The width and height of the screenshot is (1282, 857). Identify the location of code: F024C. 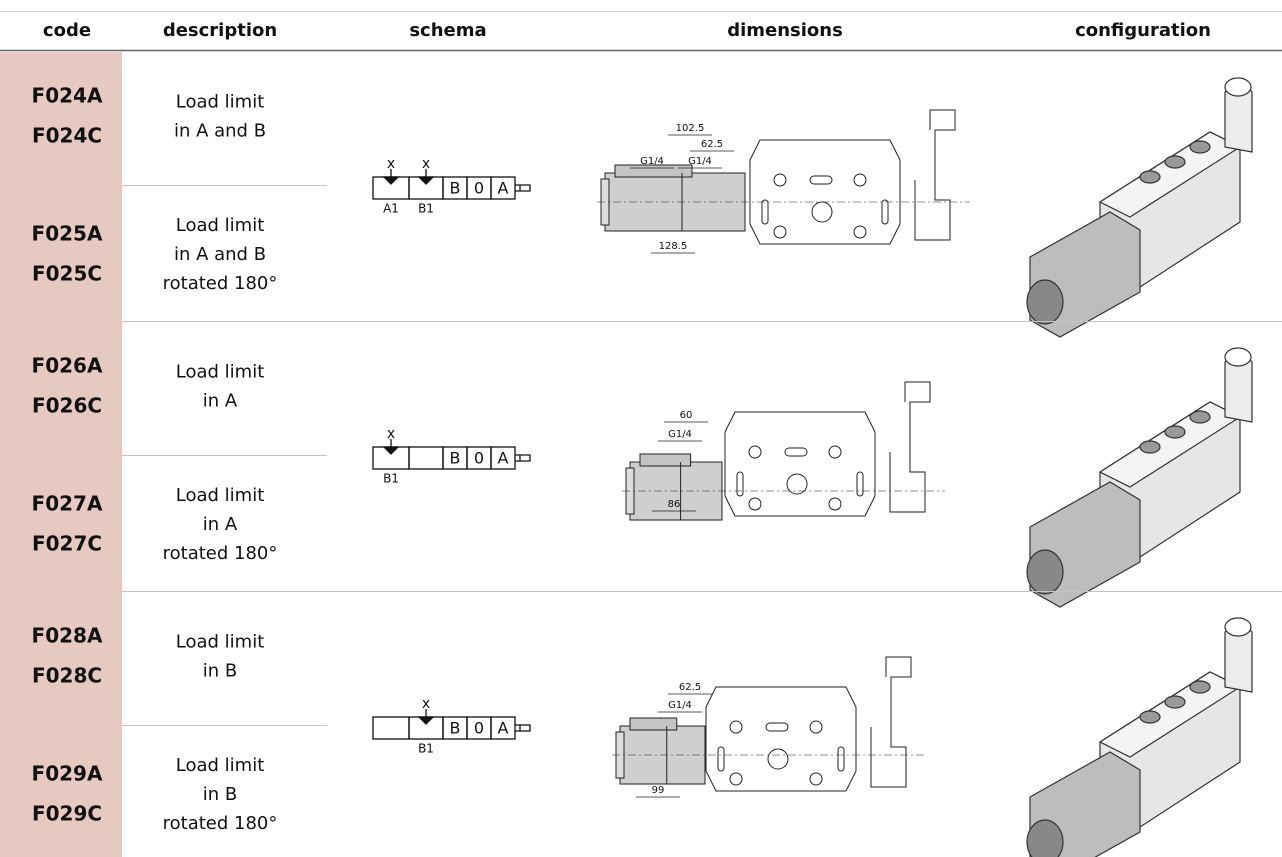
(67, 136).